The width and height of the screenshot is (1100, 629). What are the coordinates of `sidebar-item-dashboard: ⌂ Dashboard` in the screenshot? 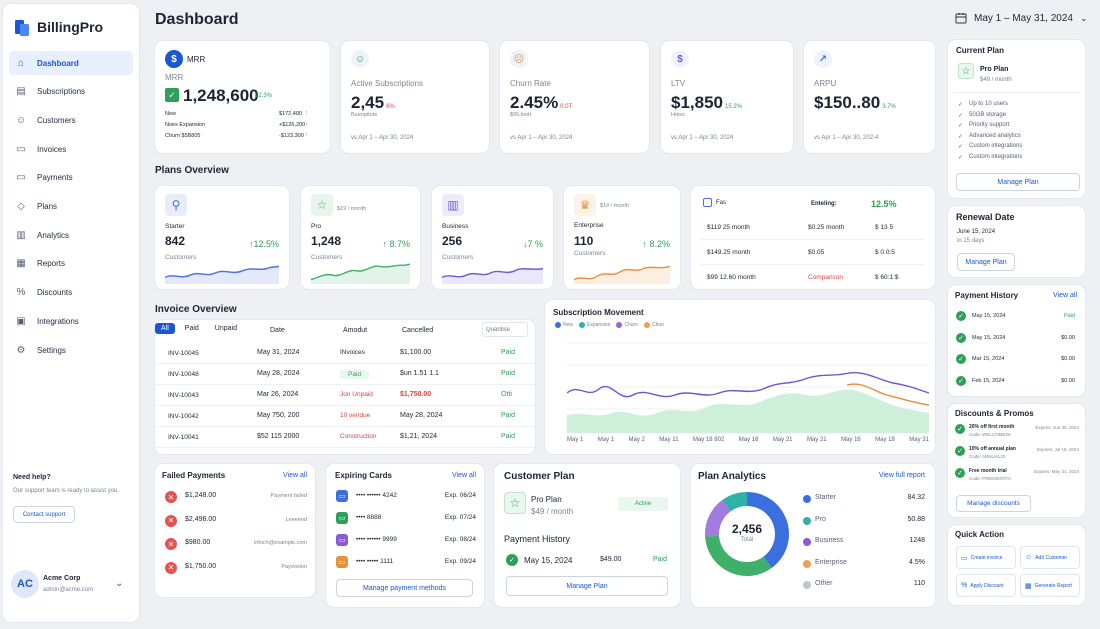 It's located at (71, 63).